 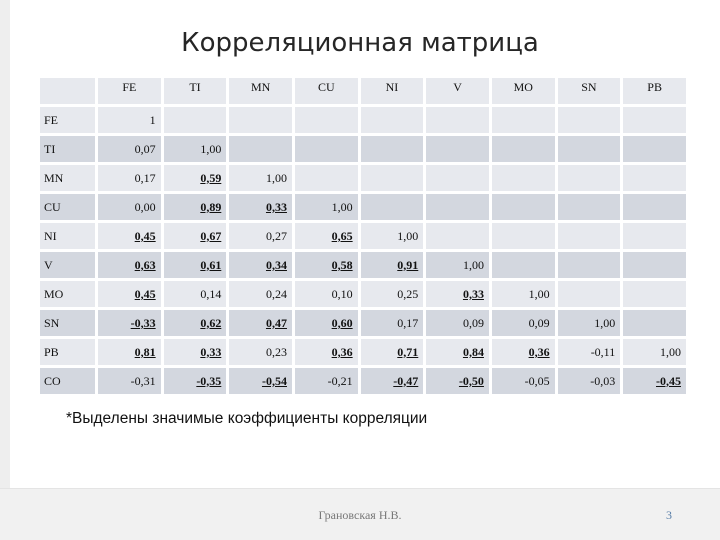 I want to click on coefficient-cell: 0,24, so click(x=260, y=294).